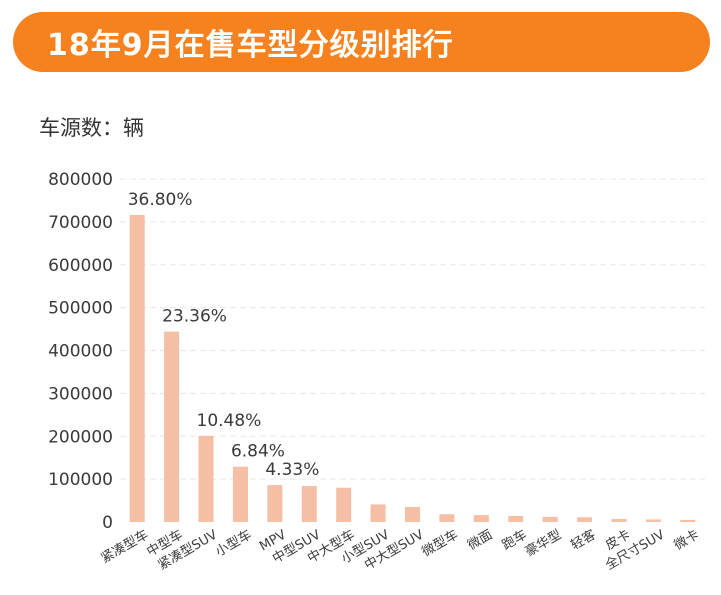  What do you see at coordinates (194, 317) in the screenshot?
I see `data-label: 23.36%` at bounding box center [194, 317].